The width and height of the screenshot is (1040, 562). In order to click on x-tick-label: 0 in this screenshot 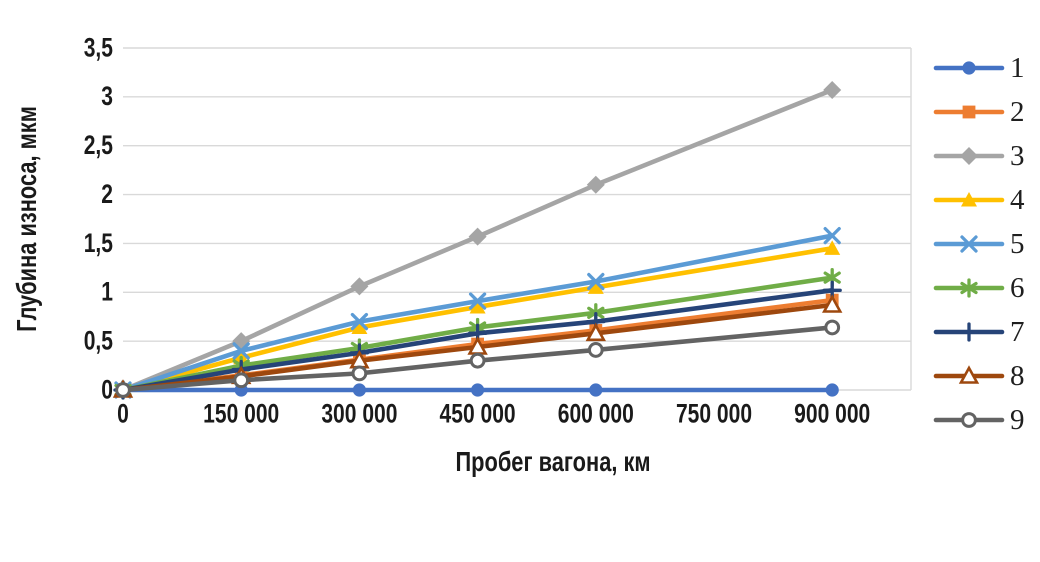, I will do `click(123, 414)`.